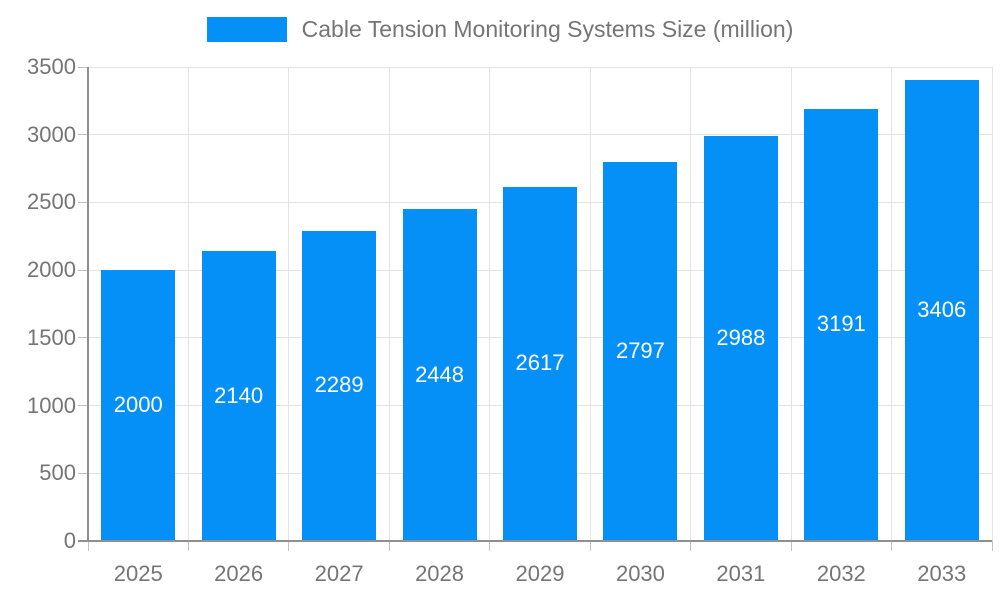 The image size is (1000, 600). I want to click on y-tick-label: 1500, so click(51, 337).